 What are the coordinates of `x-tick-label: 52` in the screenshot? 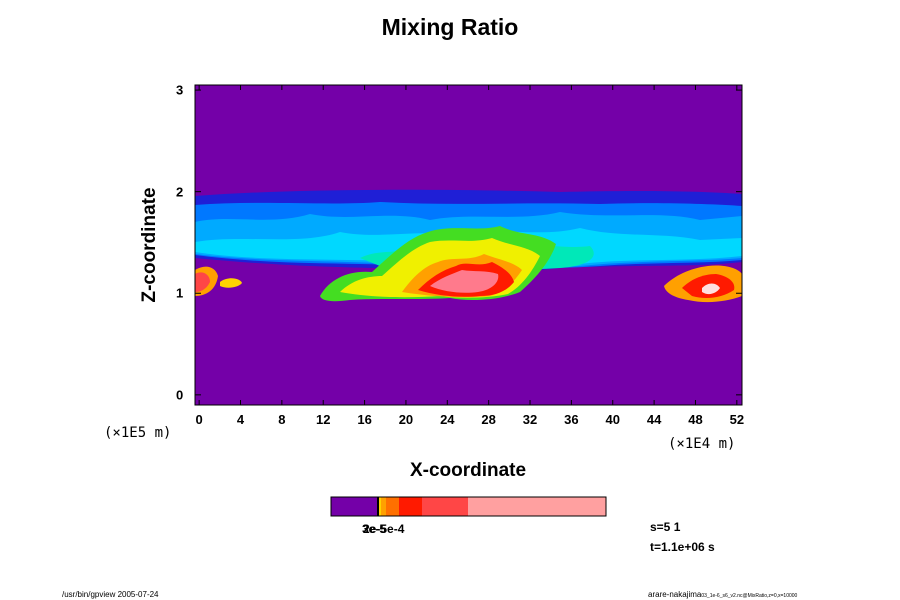 It's located at (737, 419).